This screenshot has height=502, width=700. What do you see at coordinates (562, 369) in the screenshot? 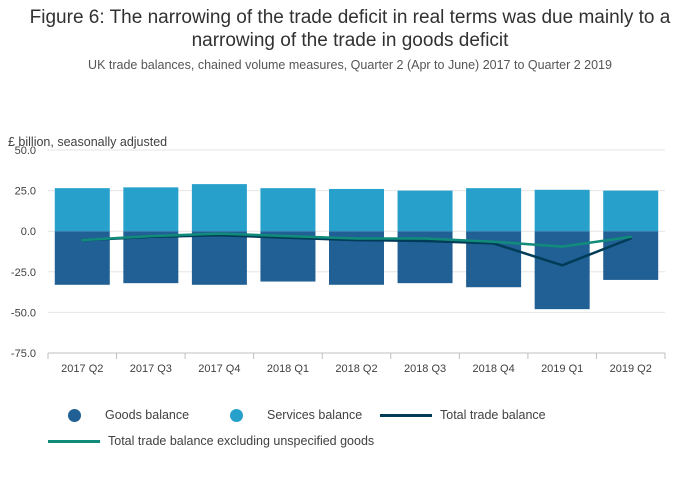
I see `x-tick-label: 2019 Q1` at bounding box center [562, 369].